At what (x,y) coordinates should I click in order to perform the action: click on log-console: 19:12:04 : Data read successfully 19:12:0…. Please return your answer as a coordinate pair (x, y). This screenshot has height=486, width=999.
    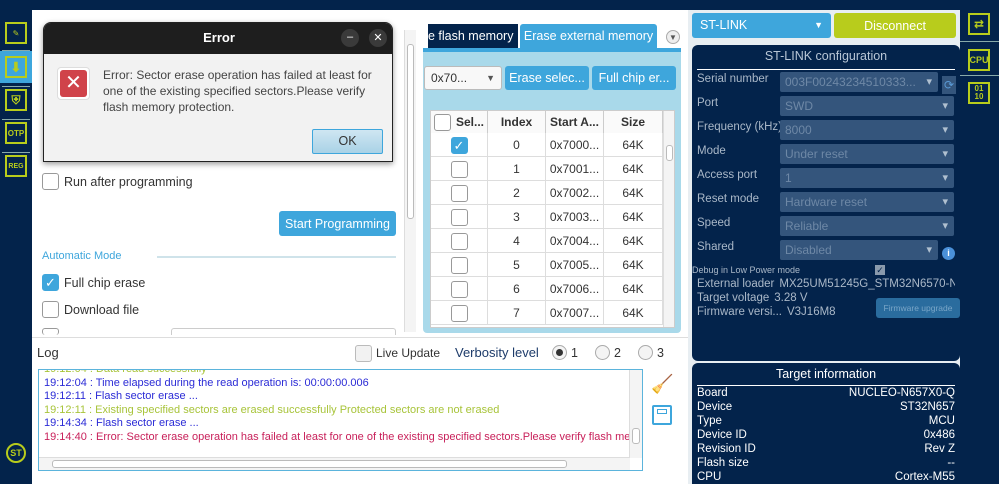
    Looking at the image, I should click on (340, 420).